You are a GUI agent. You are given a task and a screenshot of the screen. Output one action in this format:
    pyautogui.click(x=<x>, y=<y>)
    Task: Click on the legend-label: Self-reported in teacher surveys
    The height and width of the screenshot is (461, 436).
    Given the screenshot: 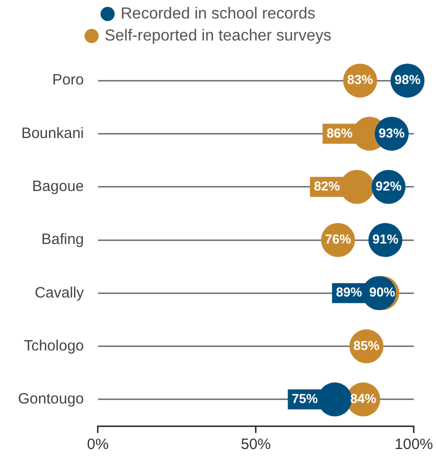 What is the action you would take?
    pyautogui.click(x=218, y=35)
    